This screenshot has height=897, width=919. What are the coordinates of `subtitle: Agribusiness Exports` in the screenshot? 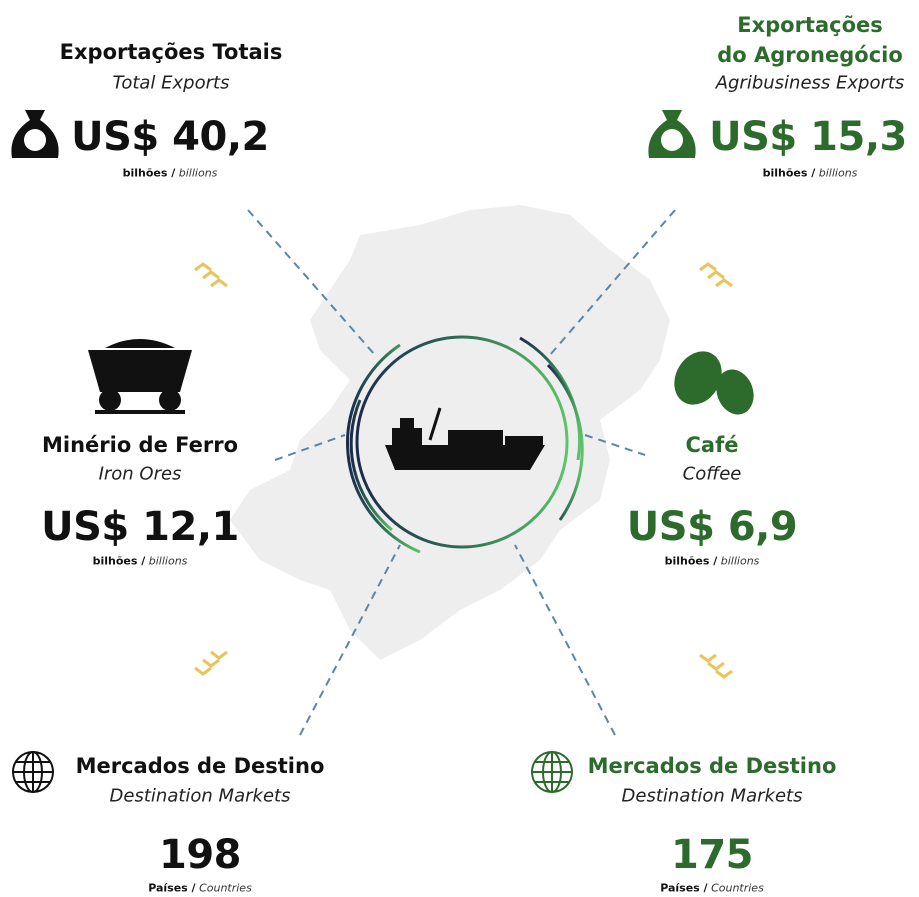 It's located at (810, 83).